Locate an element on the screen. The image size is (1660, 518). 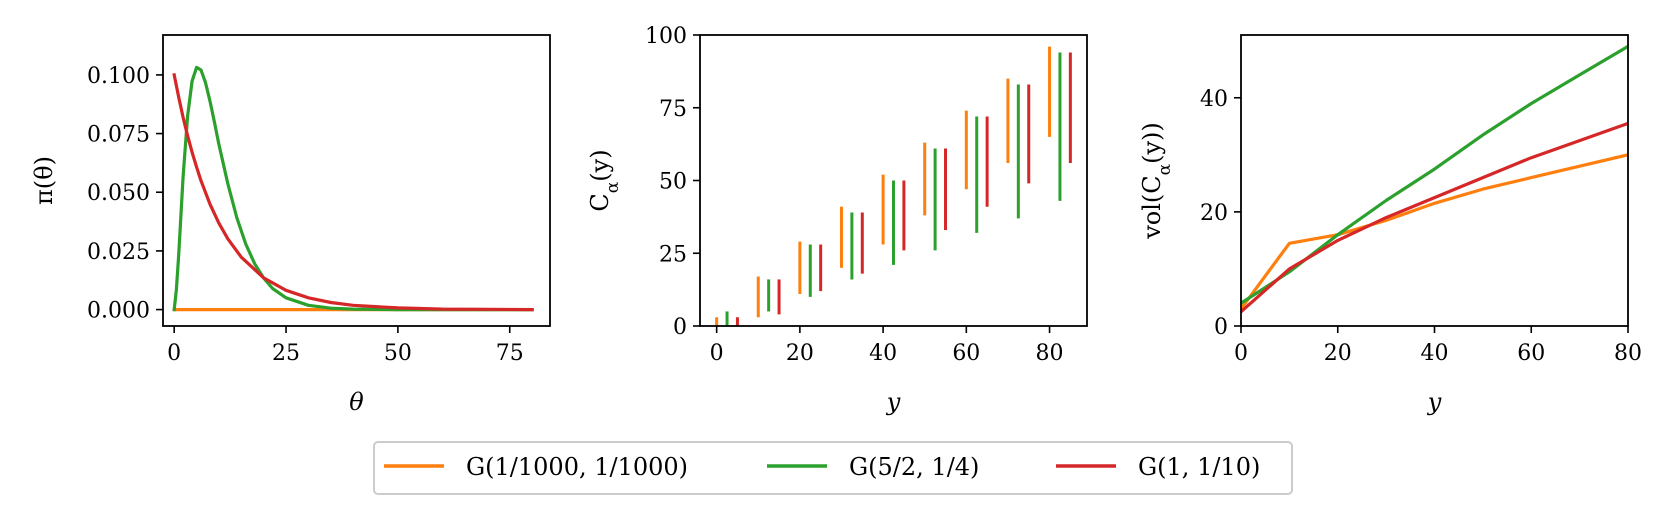
y-tick-label: 0.075 is located at coordinates (118, 135).